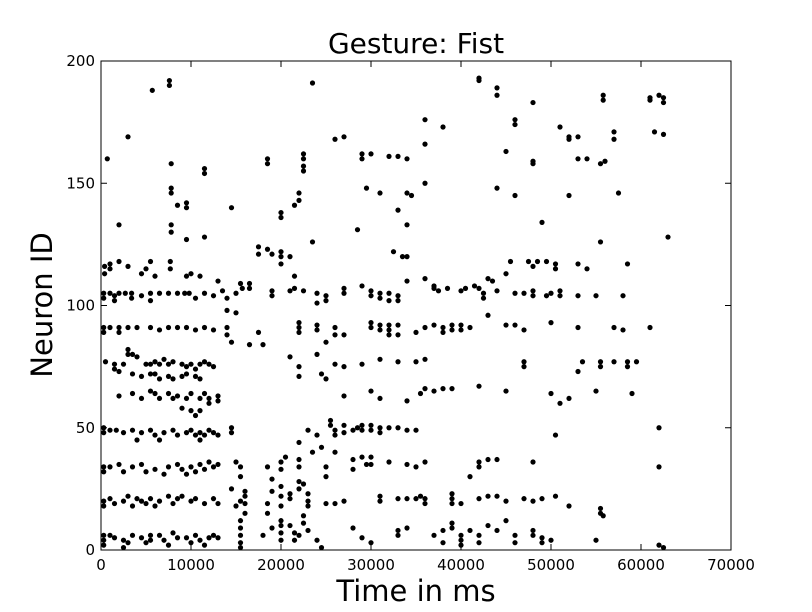 Image resolution: width=812 pixels, height=612 pixels. What do you see at coordinates (101, 565) in the screenshot?
I see `x-tick-label: 0` at bounding box center [101, 565].